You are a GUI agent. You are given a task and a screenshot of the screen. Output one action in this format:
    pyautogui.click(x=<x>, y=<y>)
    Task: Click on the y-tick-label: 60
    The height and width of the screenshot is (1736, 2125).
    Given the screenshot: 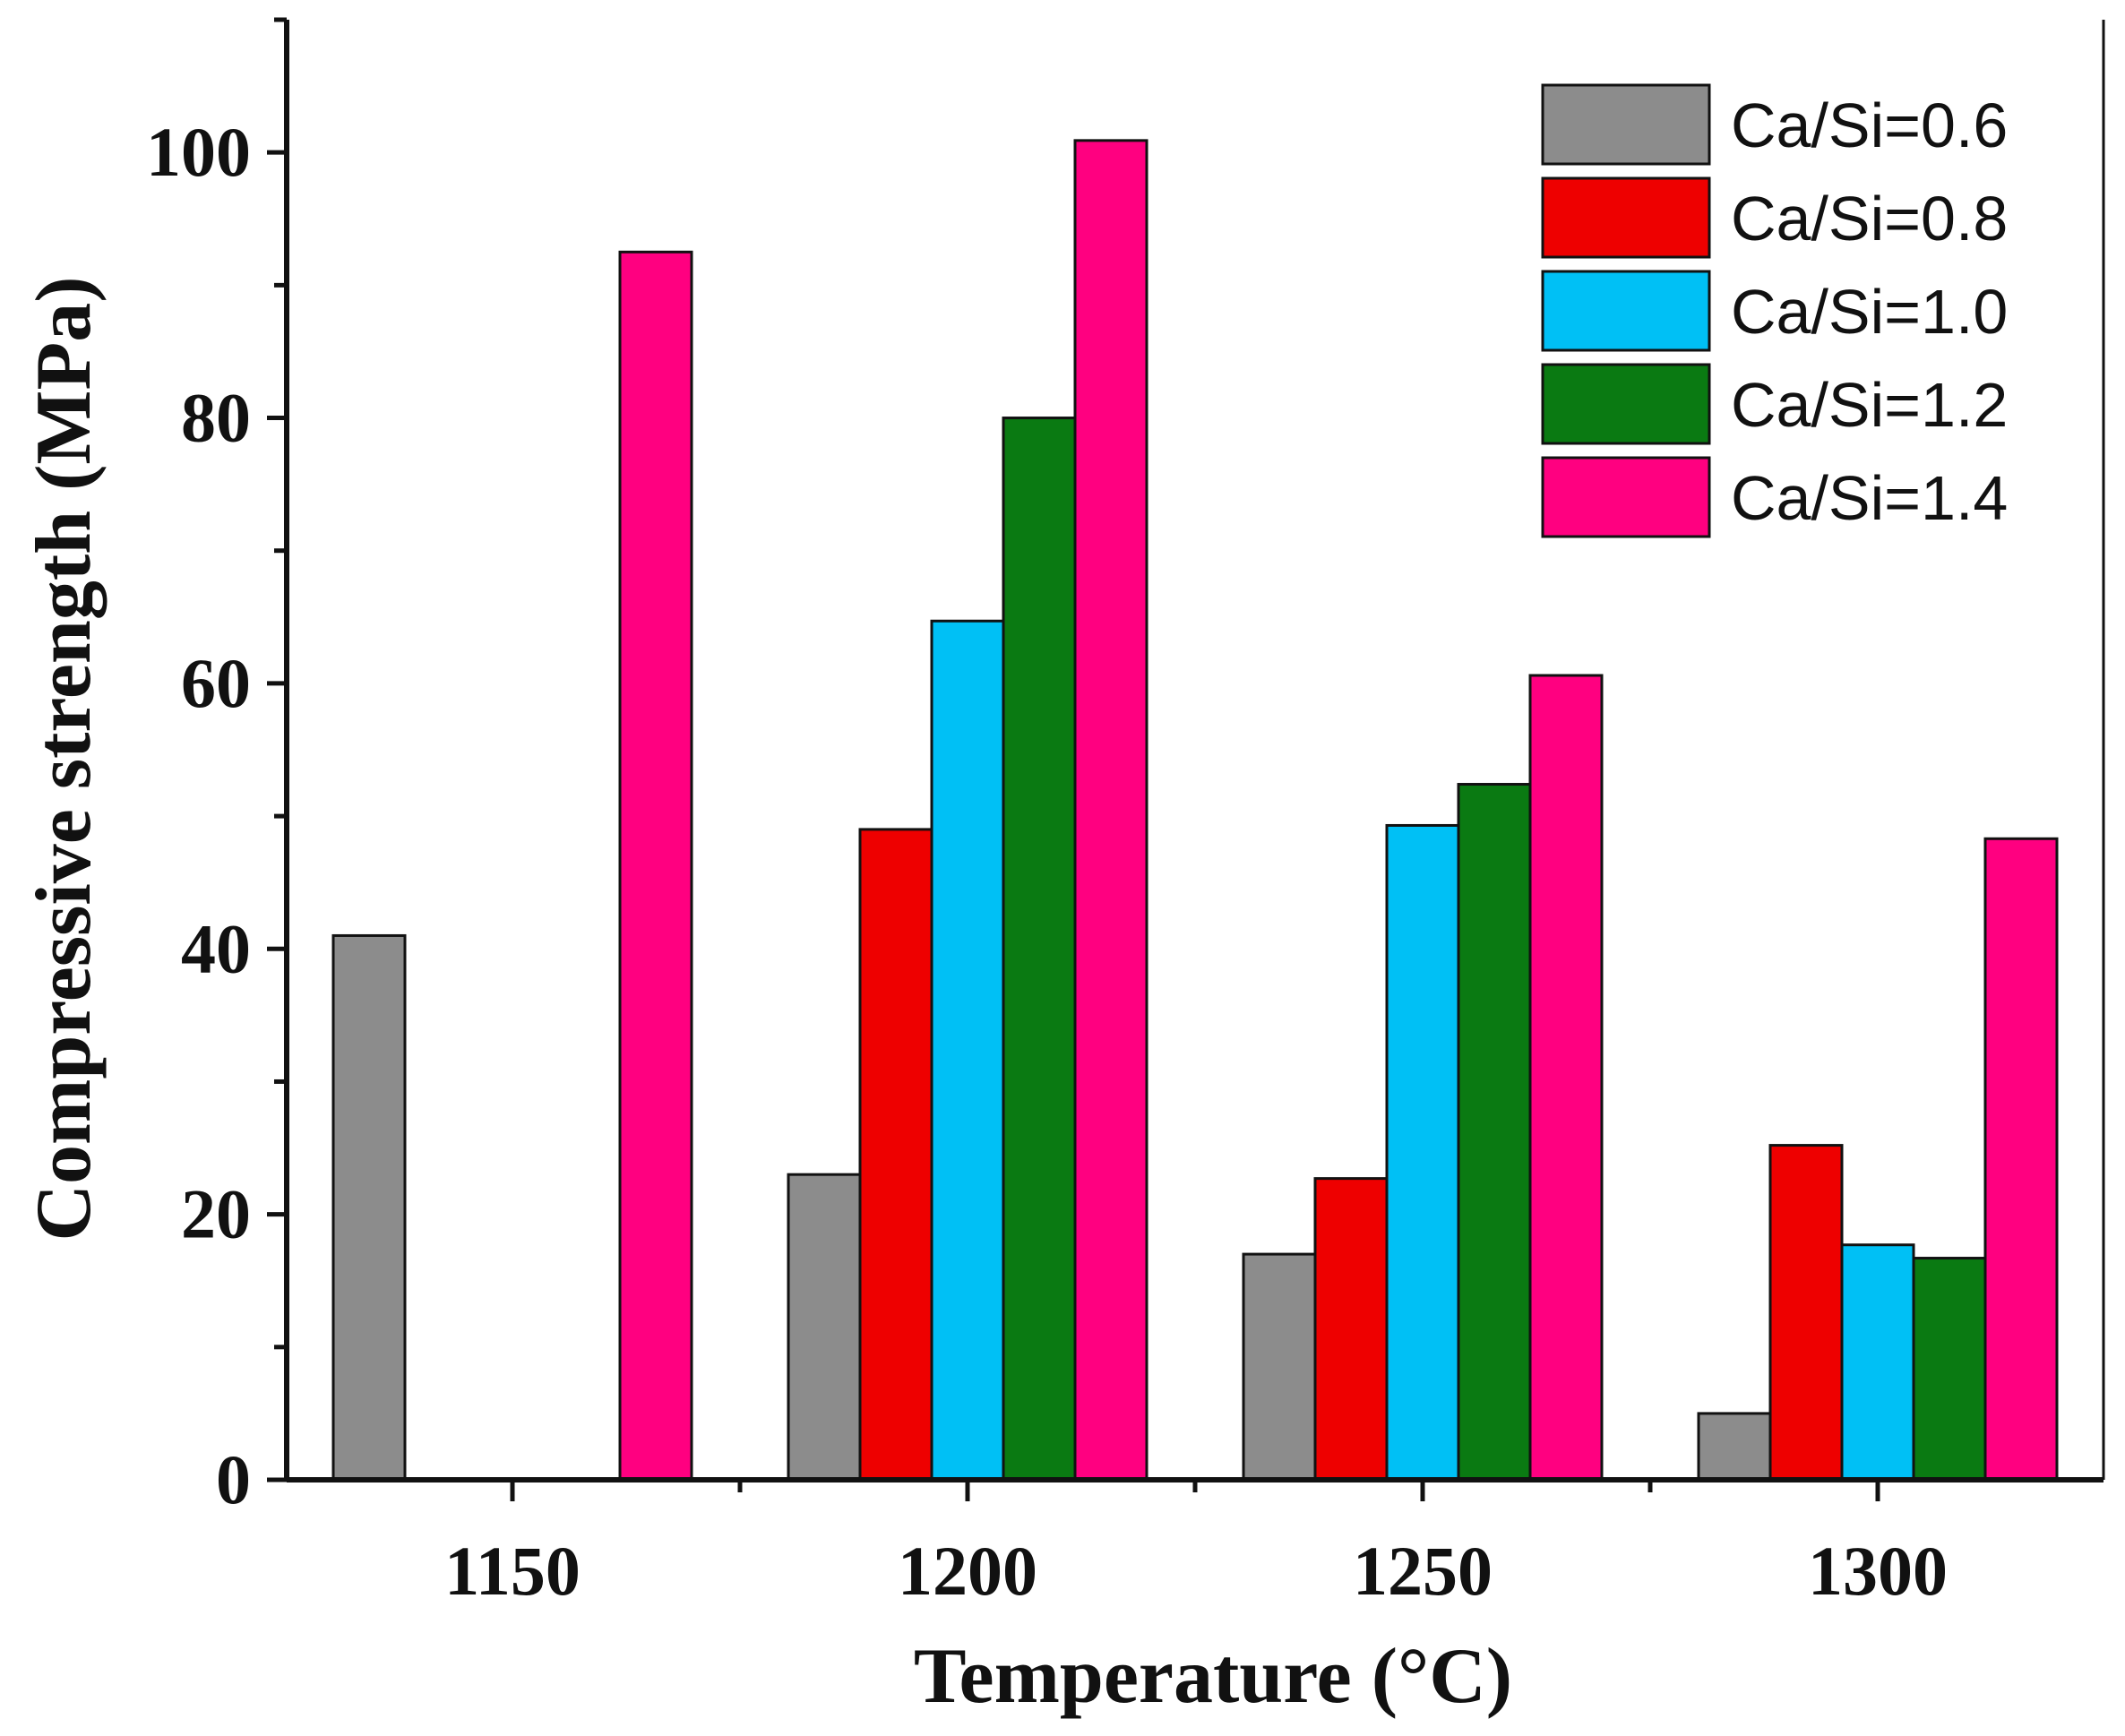 What is the action you would take?
    pyautogui.click(x=216, y=683)
    